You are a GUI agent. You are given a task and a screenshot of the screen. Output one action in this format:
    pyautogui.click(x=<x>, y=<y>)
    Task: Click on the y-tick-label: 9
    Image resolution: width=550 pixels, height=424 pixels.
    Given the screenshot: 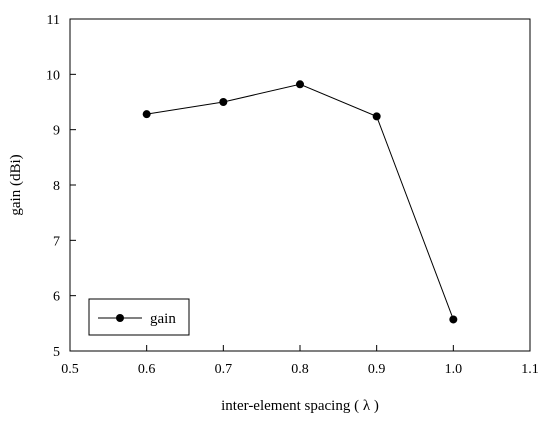 What is the action you would take?
    pyautogui.click(x=56, y=131)
    